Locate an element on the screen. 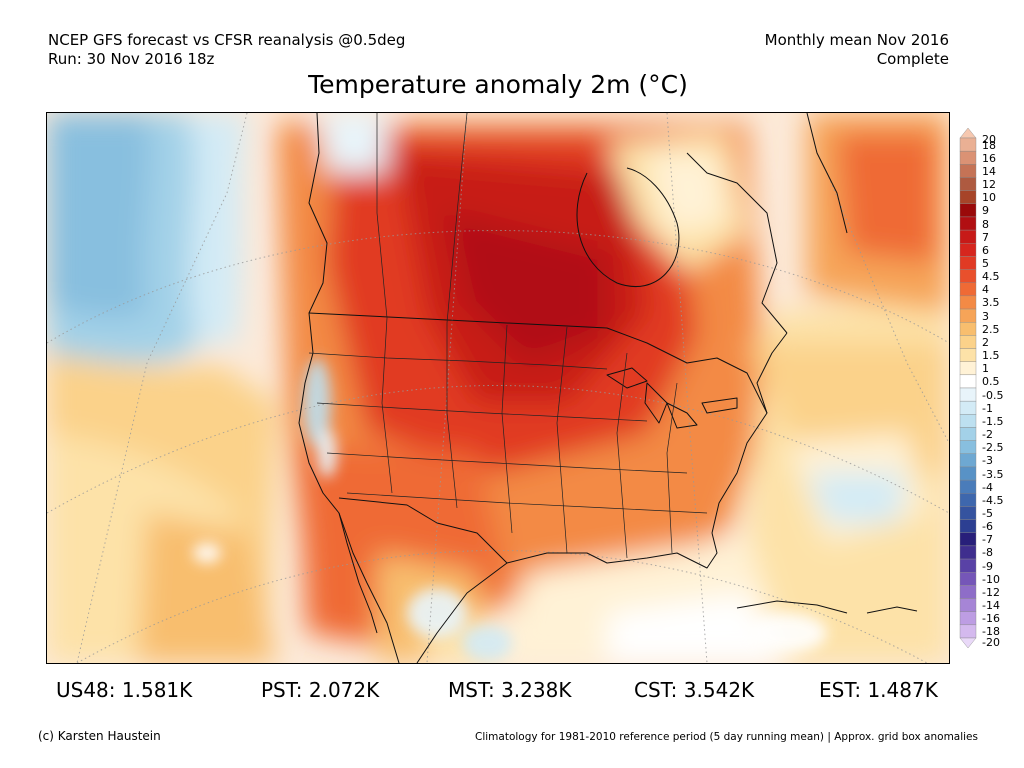 The image size is (1024, 768). colorbar-label: -0.5 is located at coordinates (993, 395).